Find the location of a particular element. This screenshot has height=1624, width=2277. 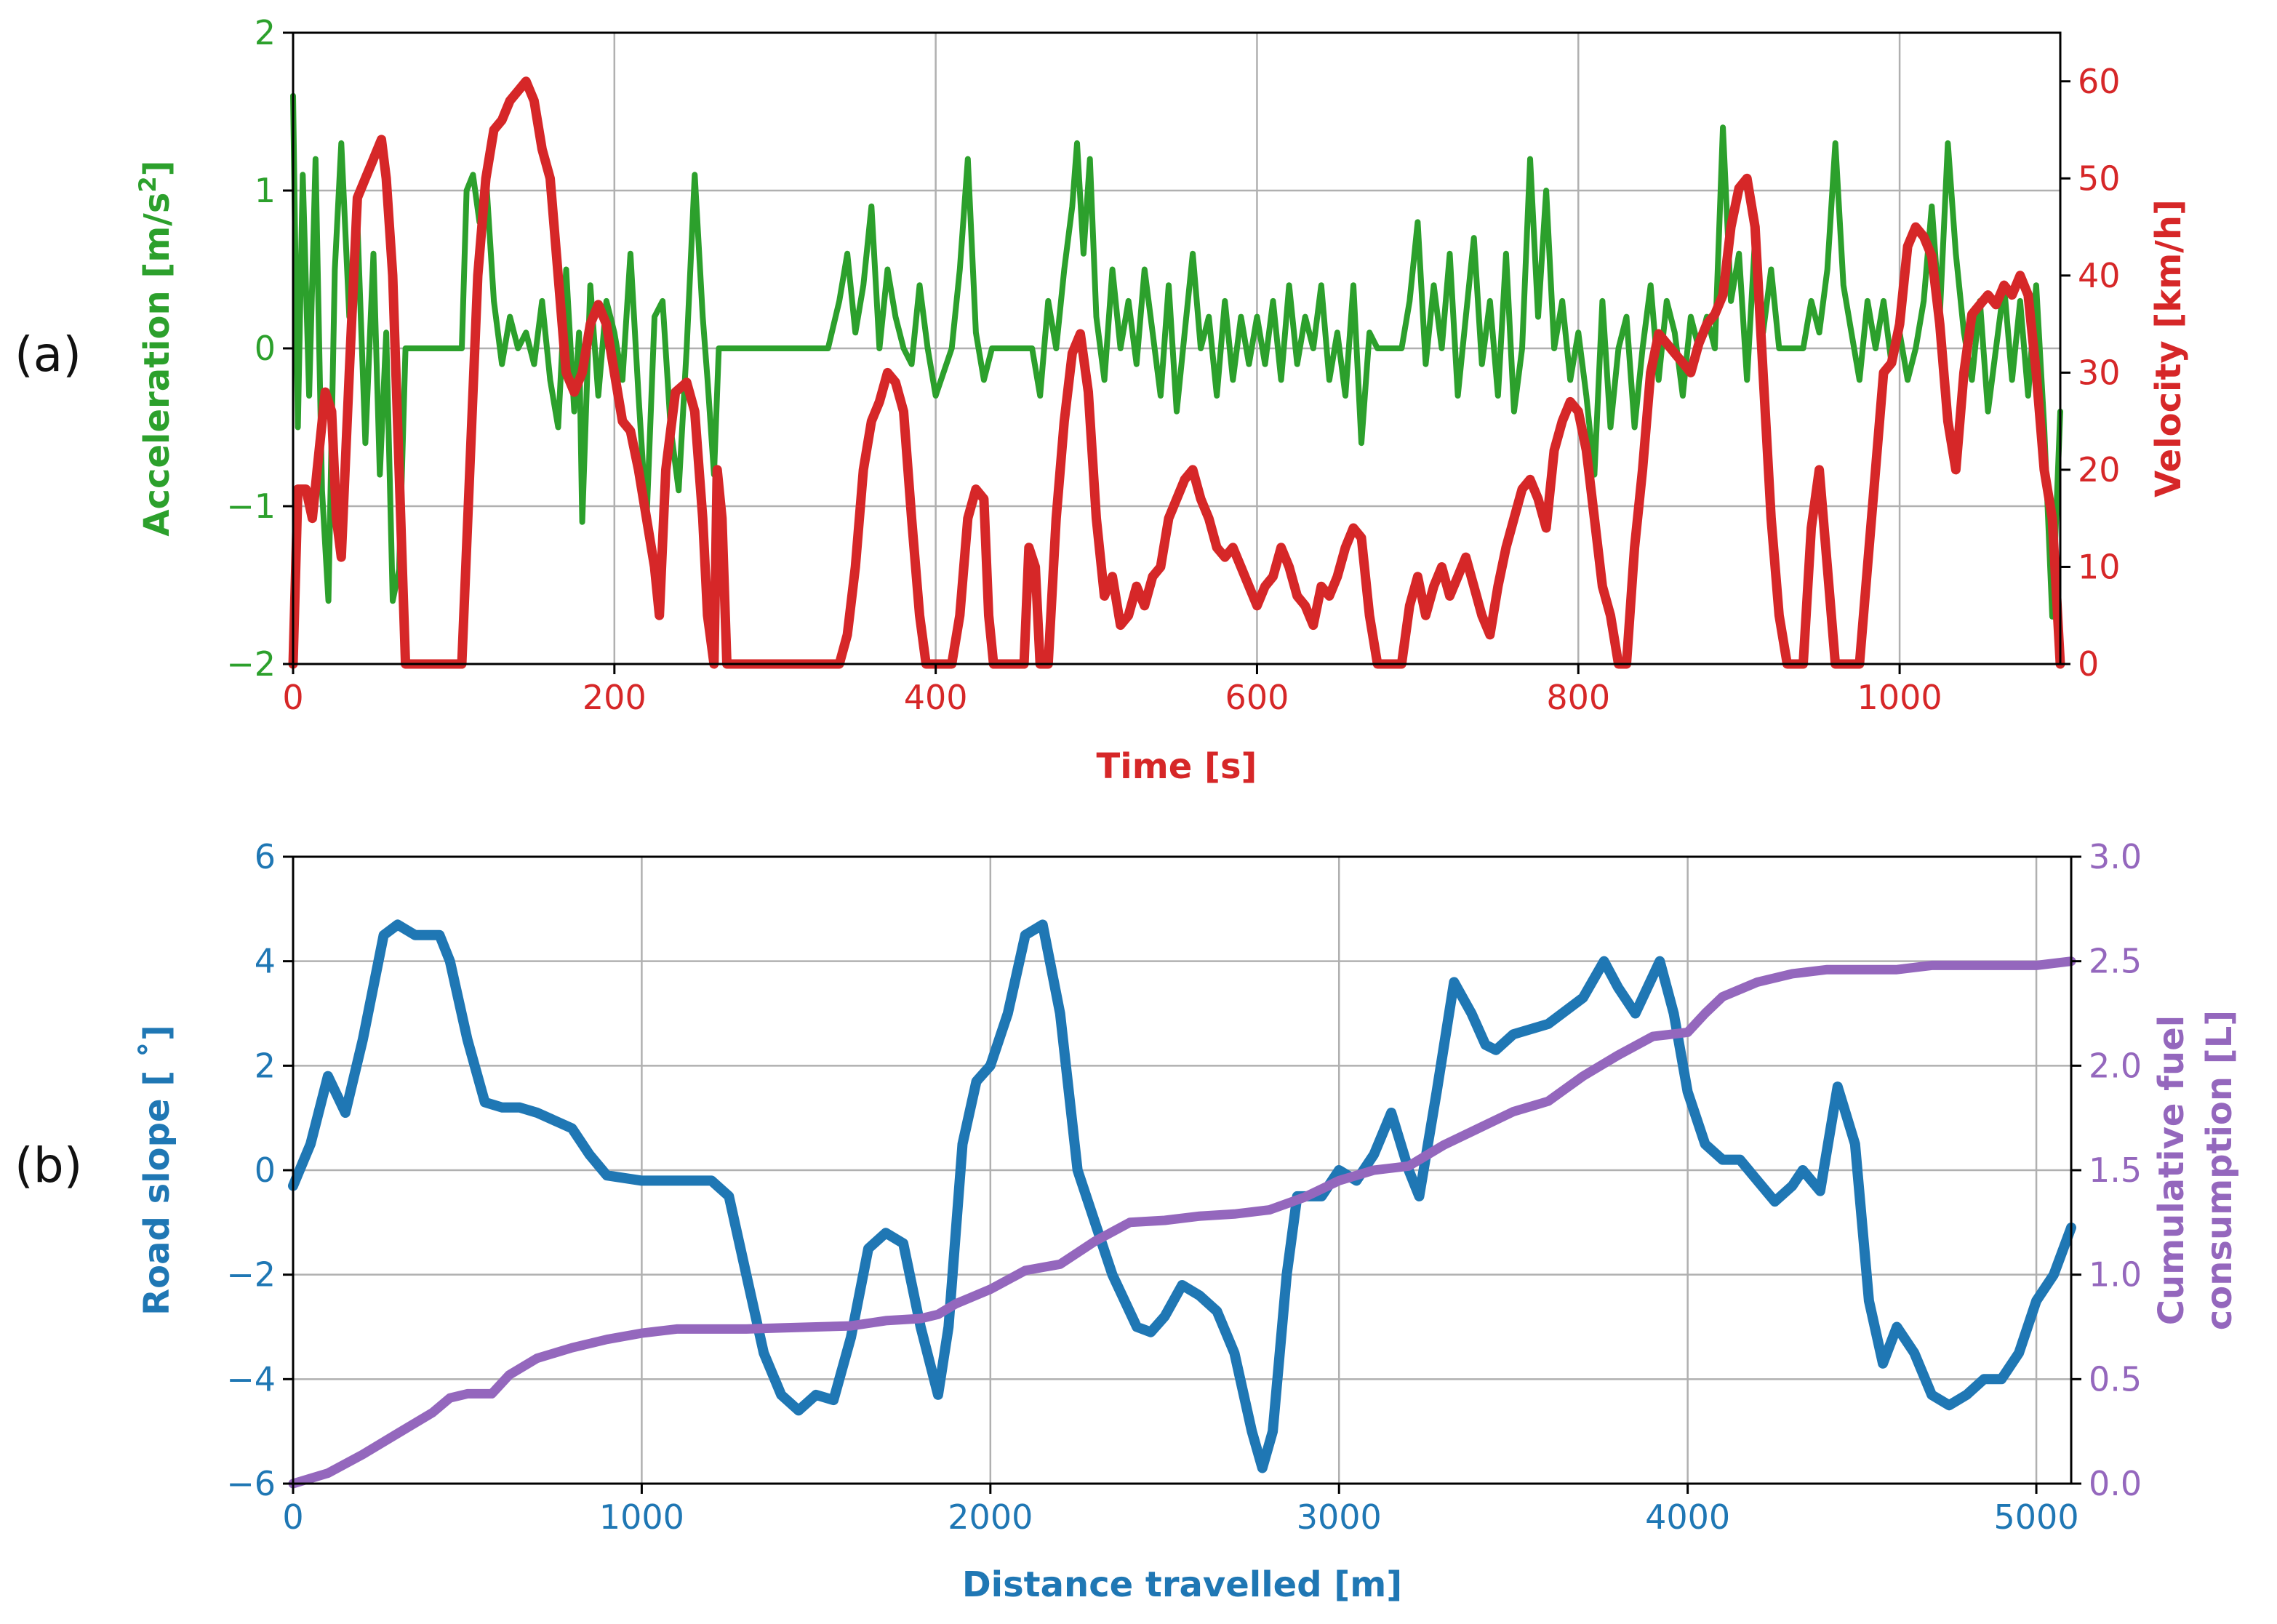

chart-a-xlabel: Time [s] is located at coordinates (1177, 766).